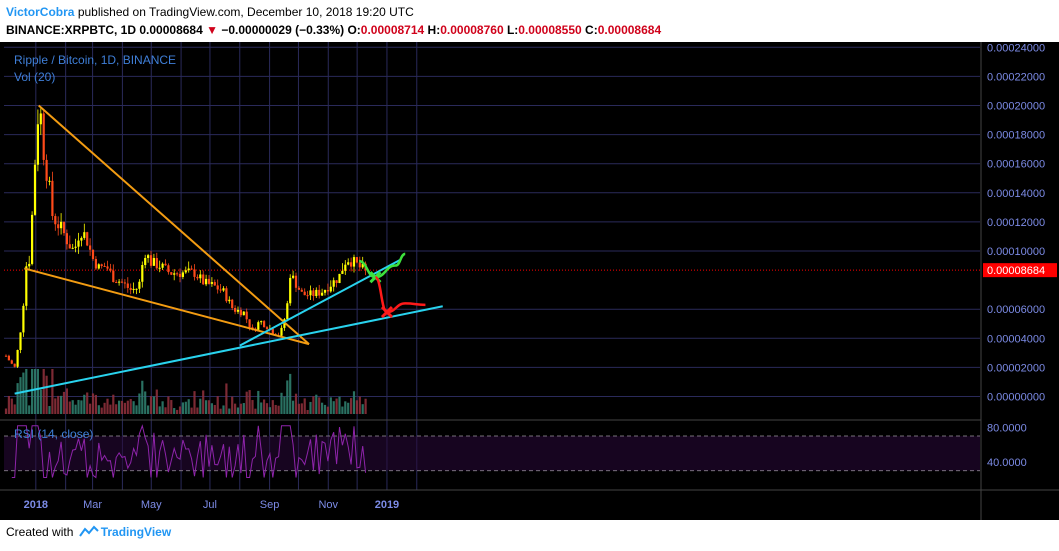 The image size is (1059, 551). I want to click on cyan-trendline, so click(228, 350).